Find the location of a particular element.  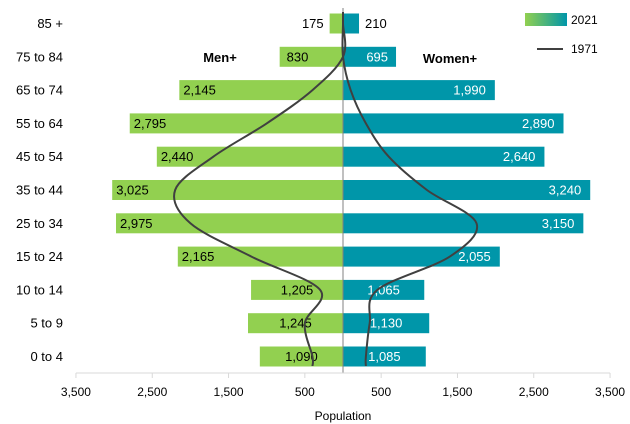

data-label-men: 830 is located at coordinates (298, 56).